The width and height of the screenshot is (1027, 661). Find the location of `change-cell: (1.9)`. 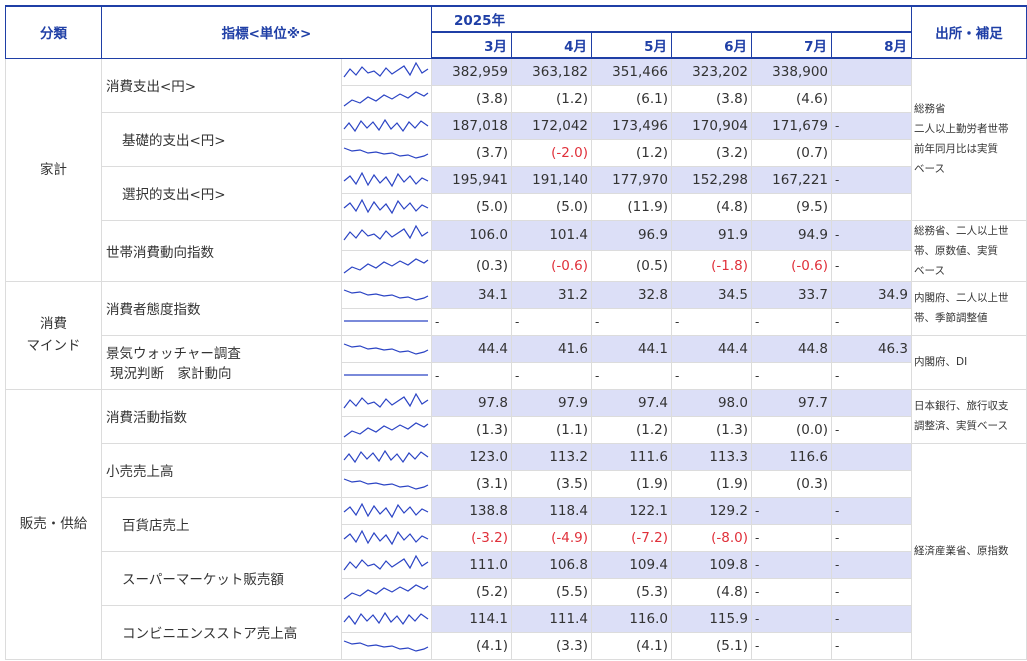

change-cell: (1.9) is located at coordinates (711, 483).